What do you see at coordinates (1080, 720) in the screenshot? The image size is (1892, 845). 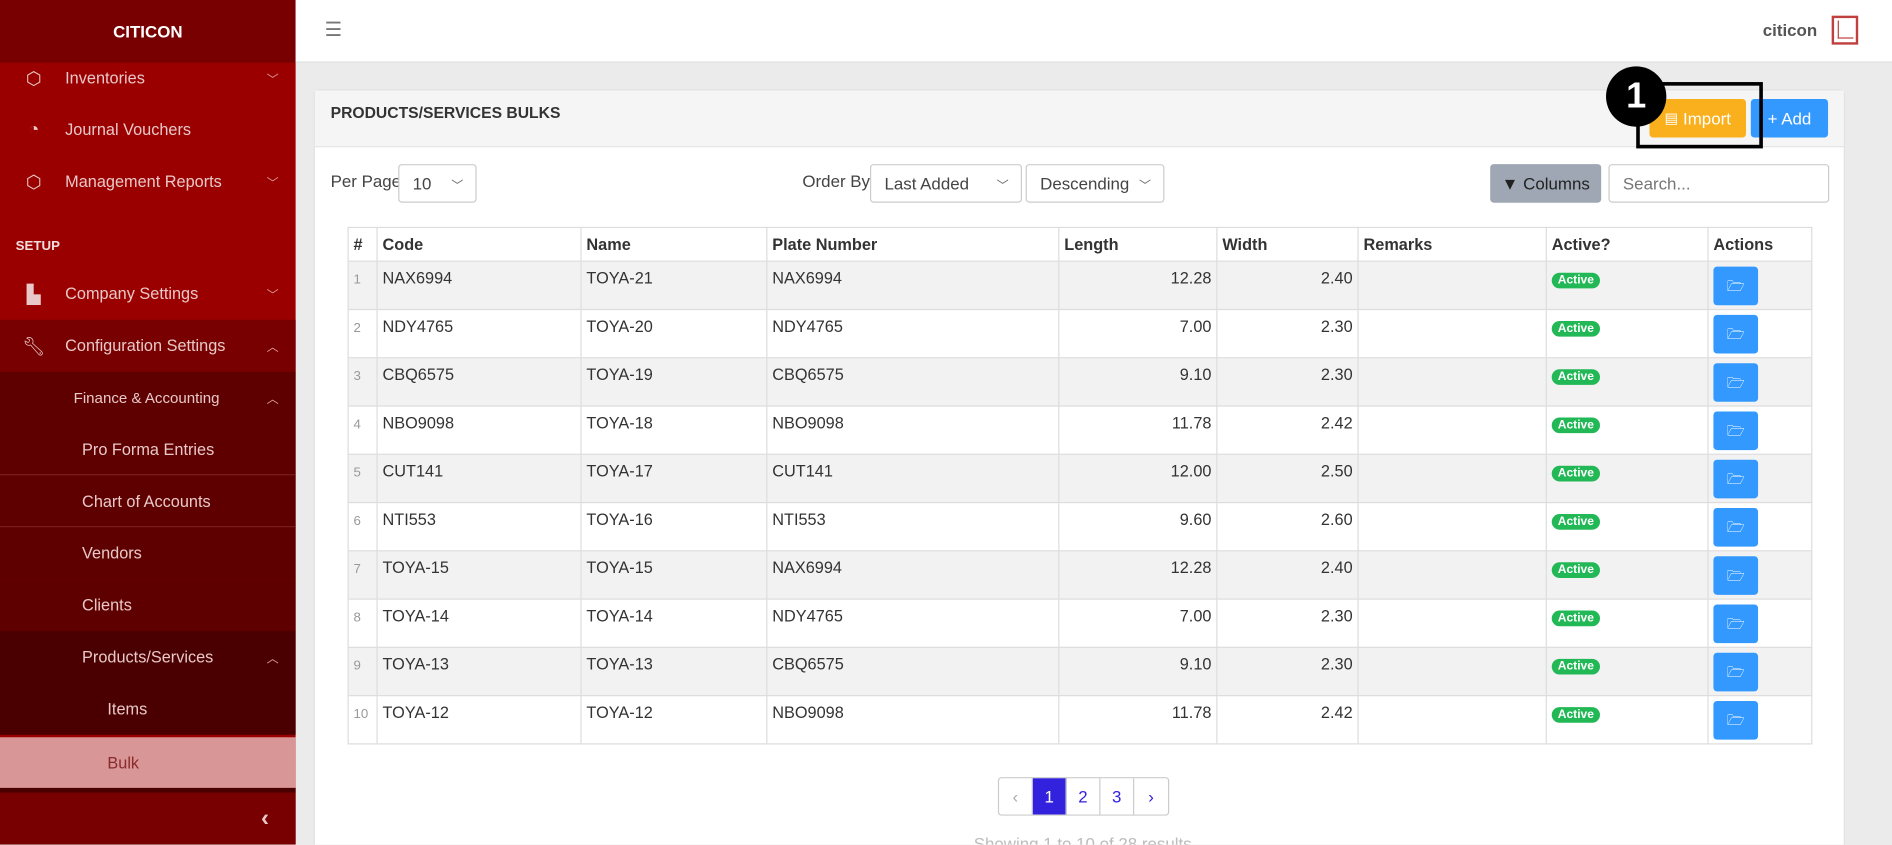 I see `table-row: 10 TOYA-12 TOYA-12 NBO9098 11.78 2.42 Active 🗁︎` at bounding box center [1080, 720].